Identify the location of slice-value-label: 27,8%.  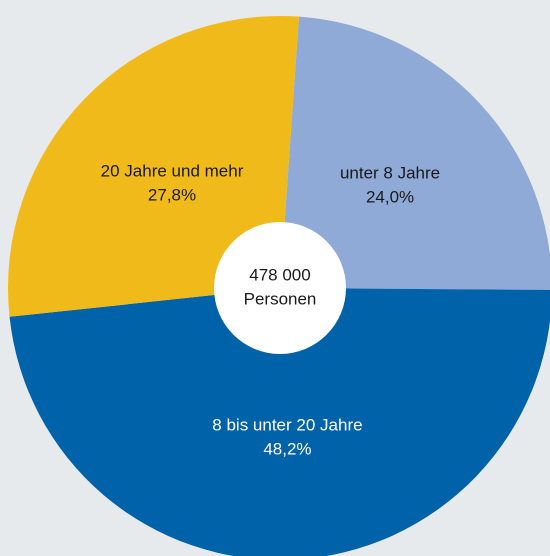
(172, 194).